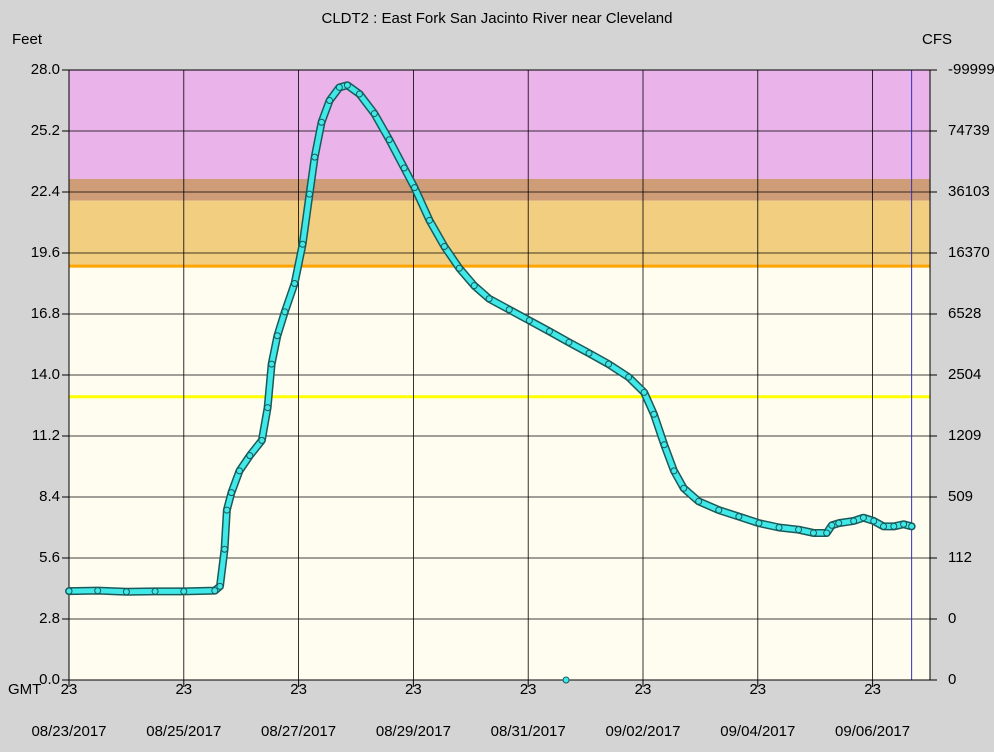 Image resolution: width=994 pixels, height=752 pixels. Describe the element at coordinates (45, 191) in the screenshot. I see `y-tick-label: 22.4` at that location.